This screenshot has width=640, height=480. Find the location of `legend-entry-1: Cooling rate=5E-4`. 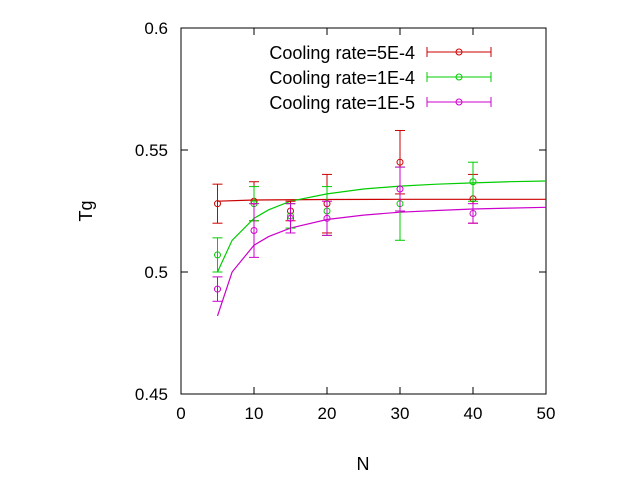

legend-entry-1: Cooling rate=5E-4 is located at coordinates (380, 53).